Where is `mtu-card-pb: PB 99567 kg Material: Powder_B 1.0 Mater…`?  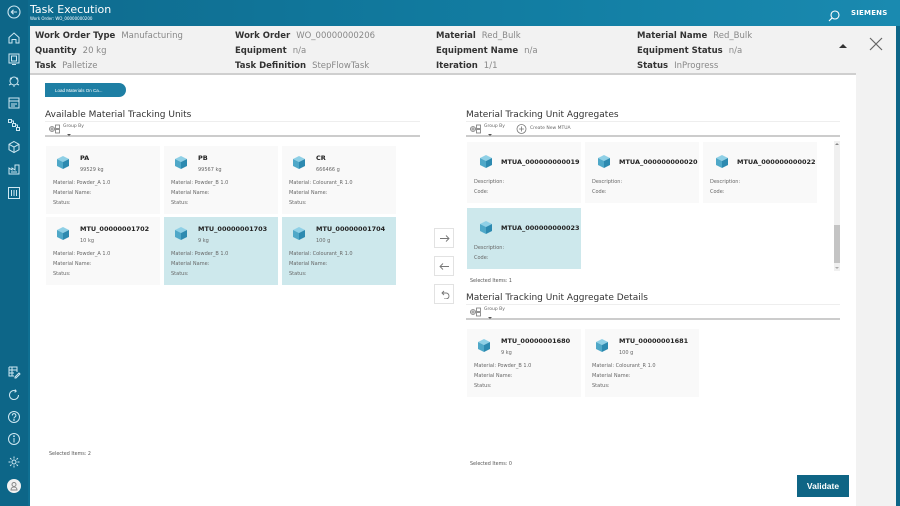 mtu-card-pb: PB 99567 kg Material: Powder_B 1.0 Mater… is located at coordinates (221, 180).